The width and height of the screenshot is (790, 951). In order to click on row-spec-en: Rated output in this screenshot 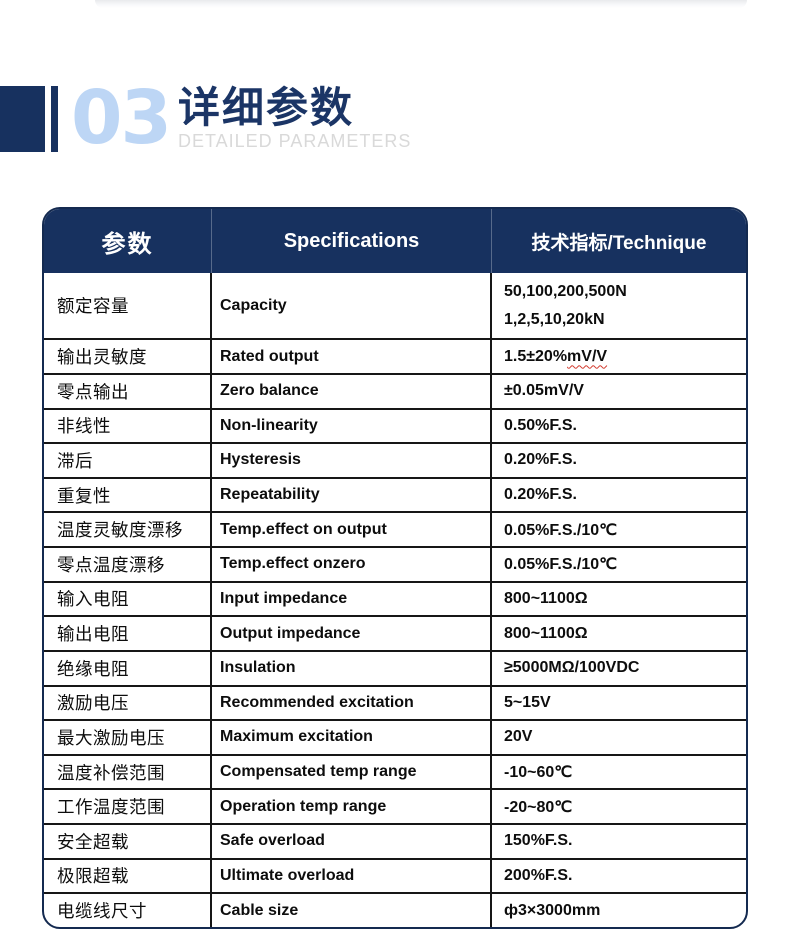, I will do `click(352, 356)`.